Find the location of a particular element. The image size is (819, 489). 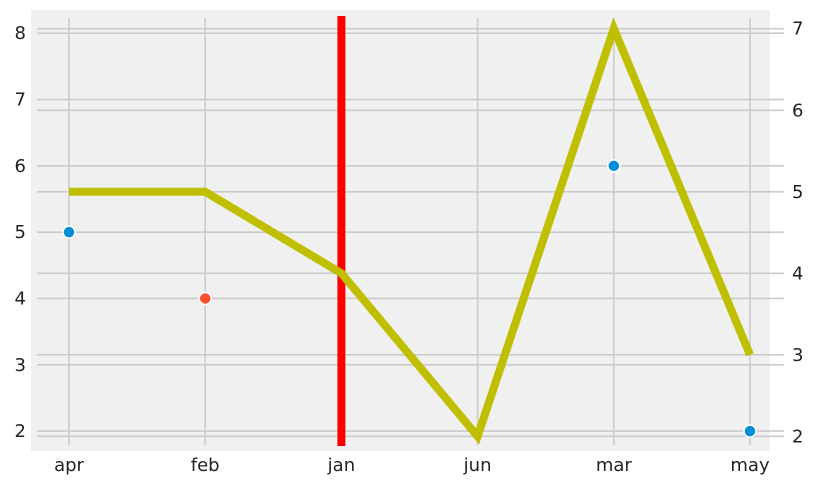

left-tick-label-4: 4 is located at coordinates (20, 298).